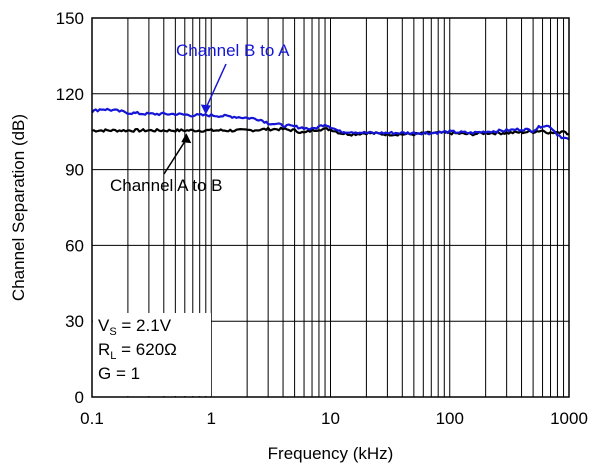  Describe the element at coordinates (330, 131) in the screenshot. I see `series-line-a-to-b` at that location.